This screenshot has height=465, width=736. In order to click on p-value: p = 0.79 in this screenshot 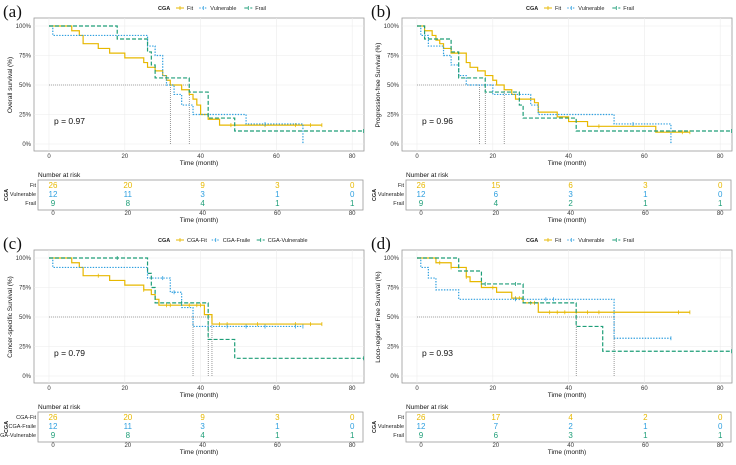, I will do `click(69, 353)`.